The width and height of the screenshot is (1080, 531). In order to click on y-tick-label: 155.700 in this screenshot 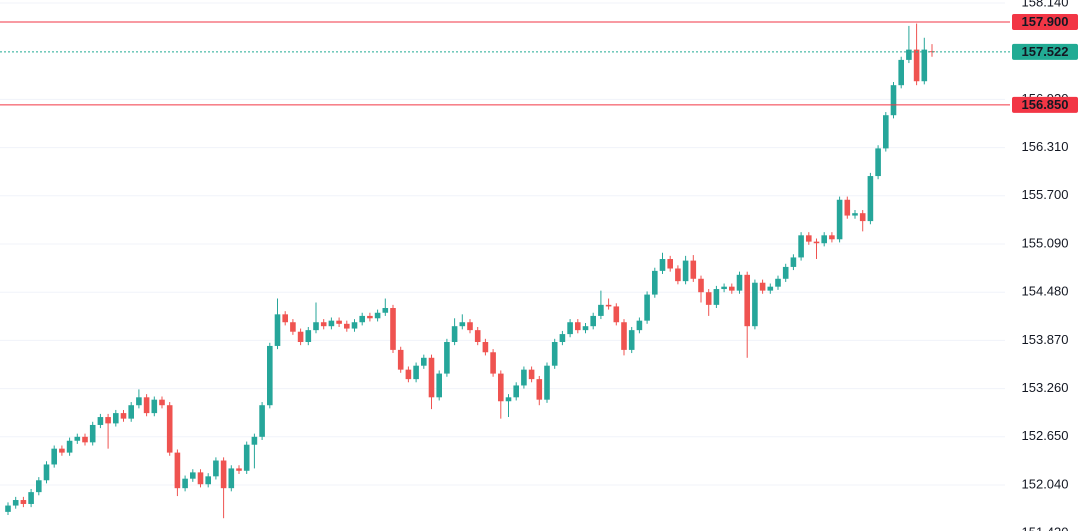, I will do `click(1045, 194)`.